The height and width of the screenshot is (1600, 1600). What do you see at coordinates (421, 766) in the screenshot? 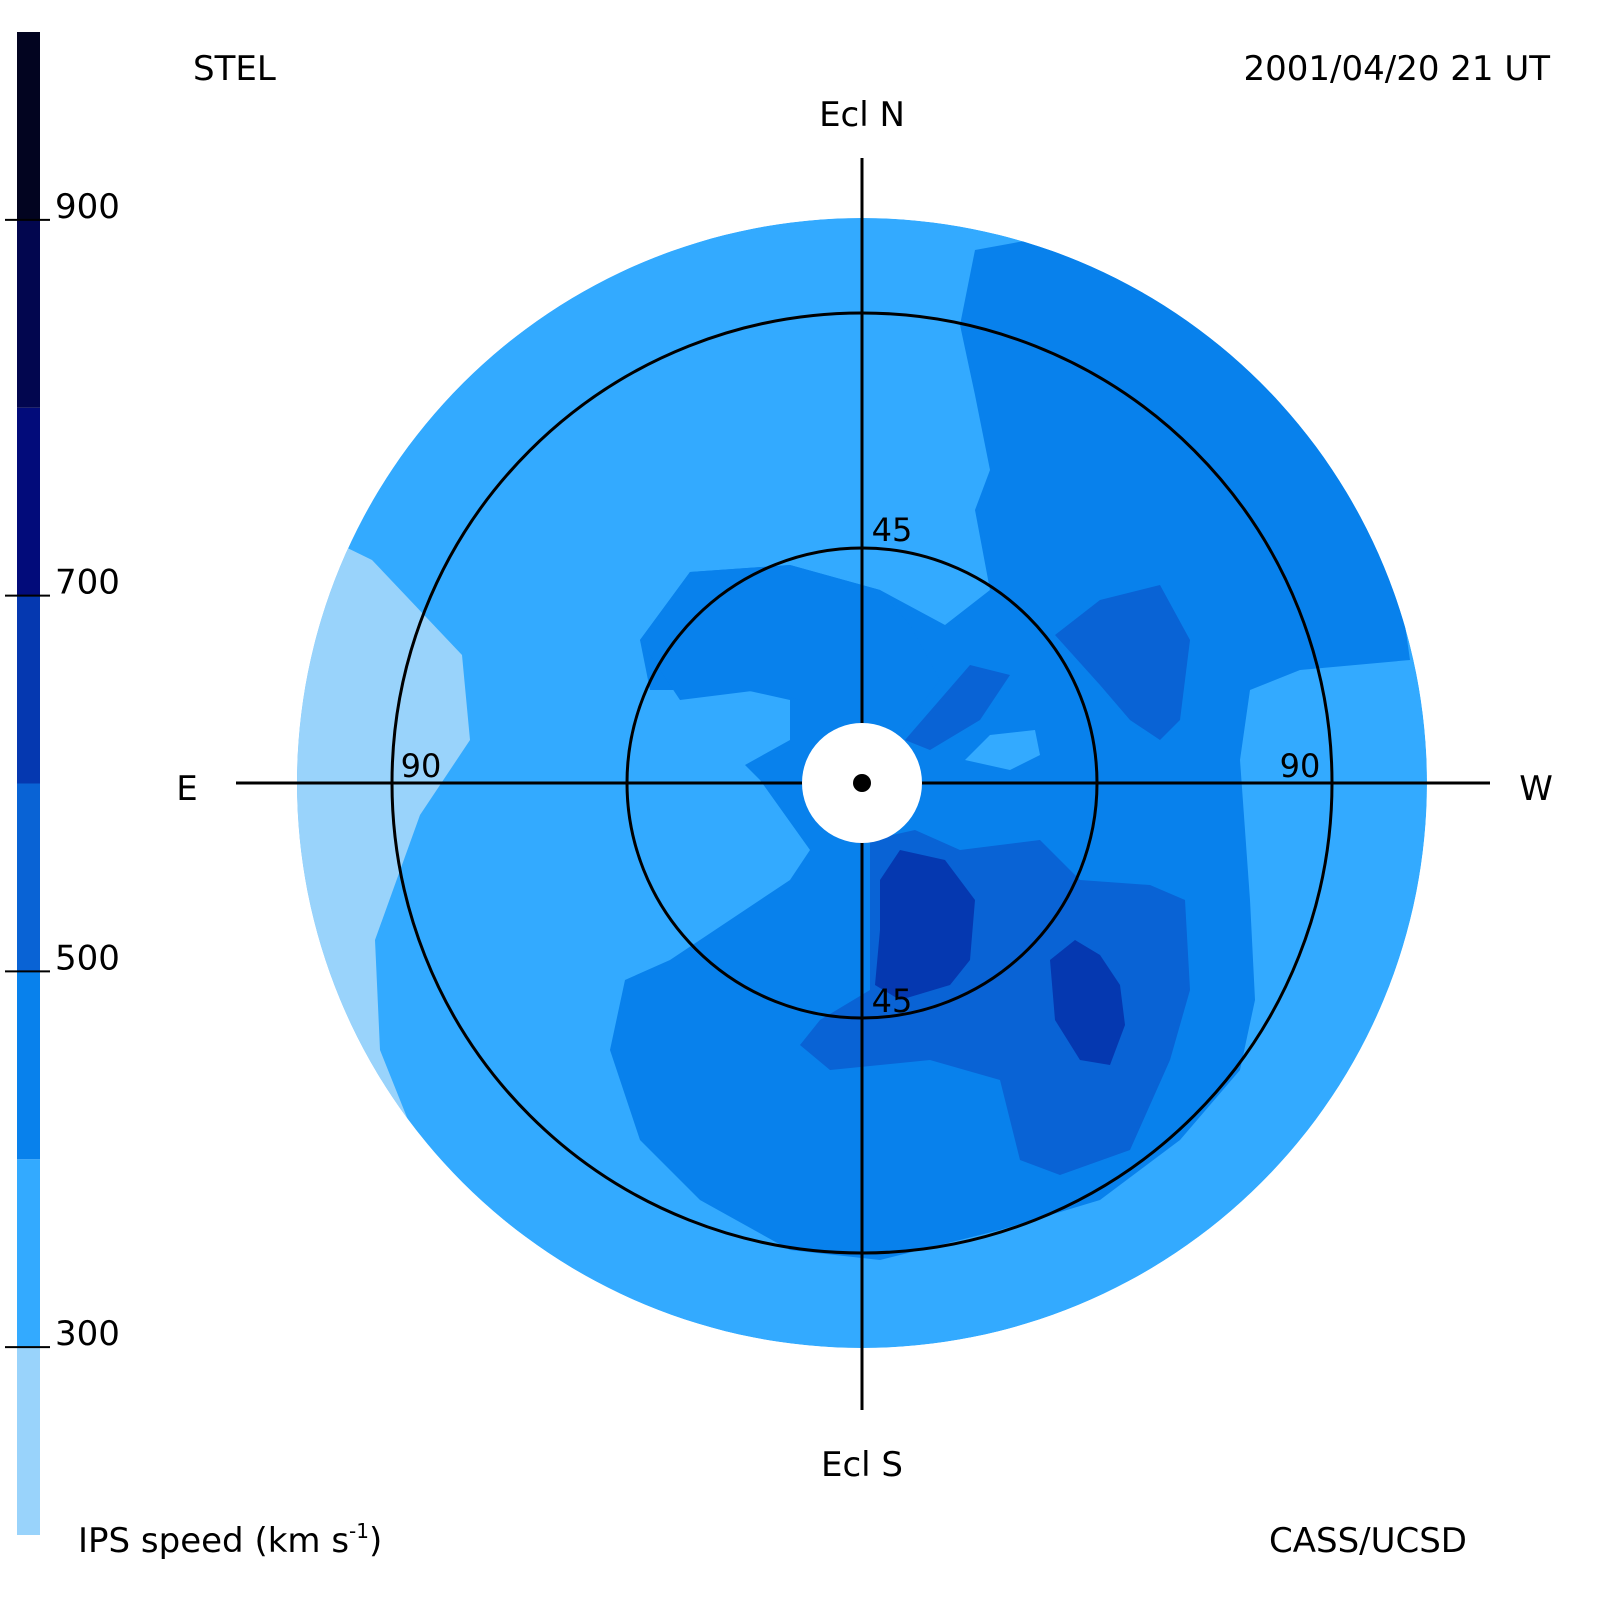
I see `ring-90-label-east: 90` at bounding box center [421, 766].